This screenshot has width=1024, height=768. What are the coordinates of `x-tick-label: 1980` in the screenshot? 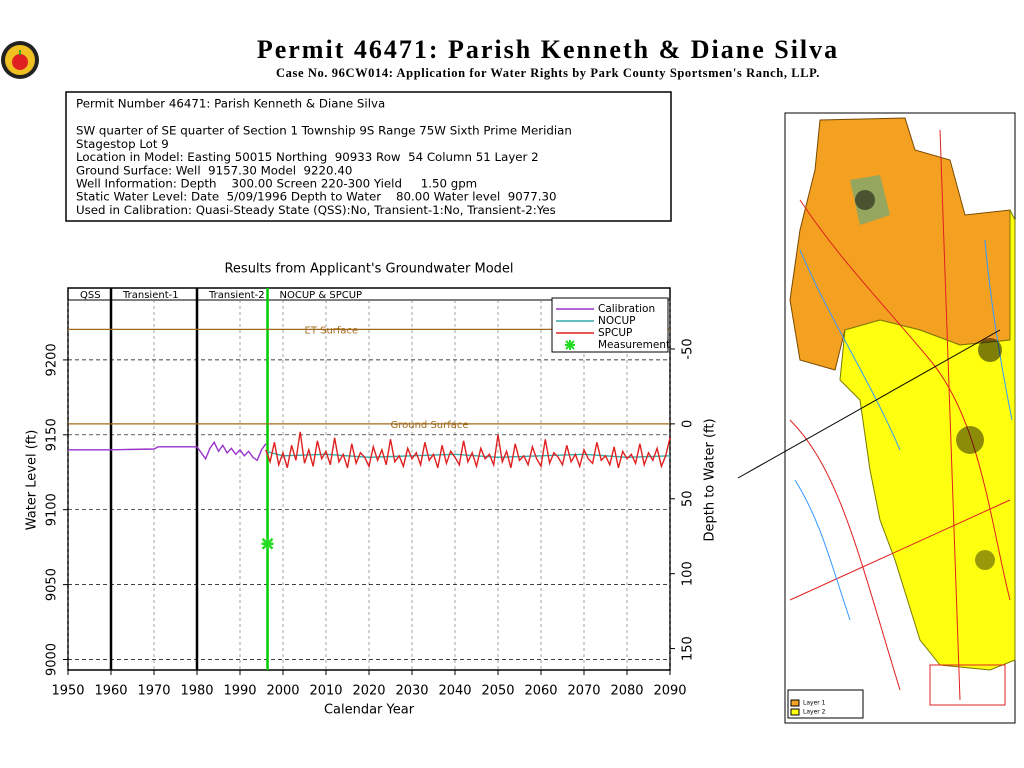 It's located at (196, 691).